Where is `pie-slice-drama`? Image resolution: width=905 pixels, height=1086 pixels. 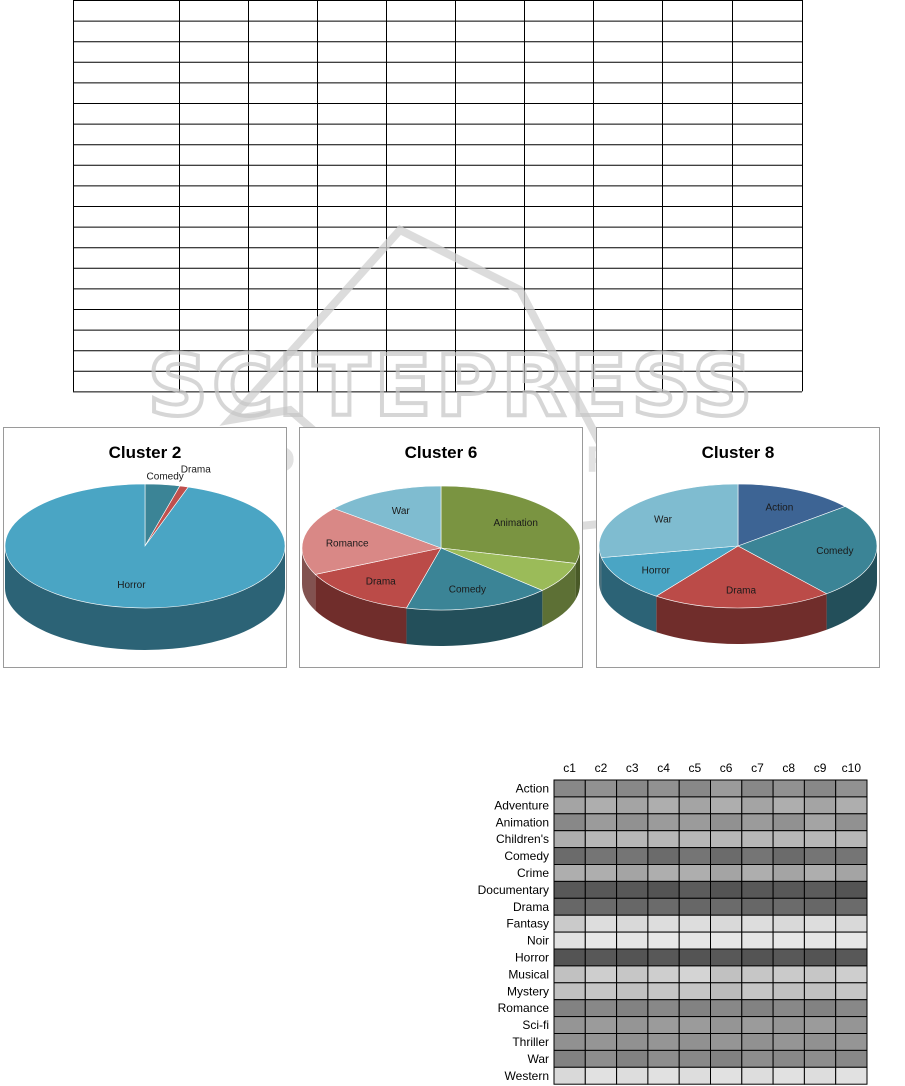
pie-slice-drama is located at coordinates (378, 578).